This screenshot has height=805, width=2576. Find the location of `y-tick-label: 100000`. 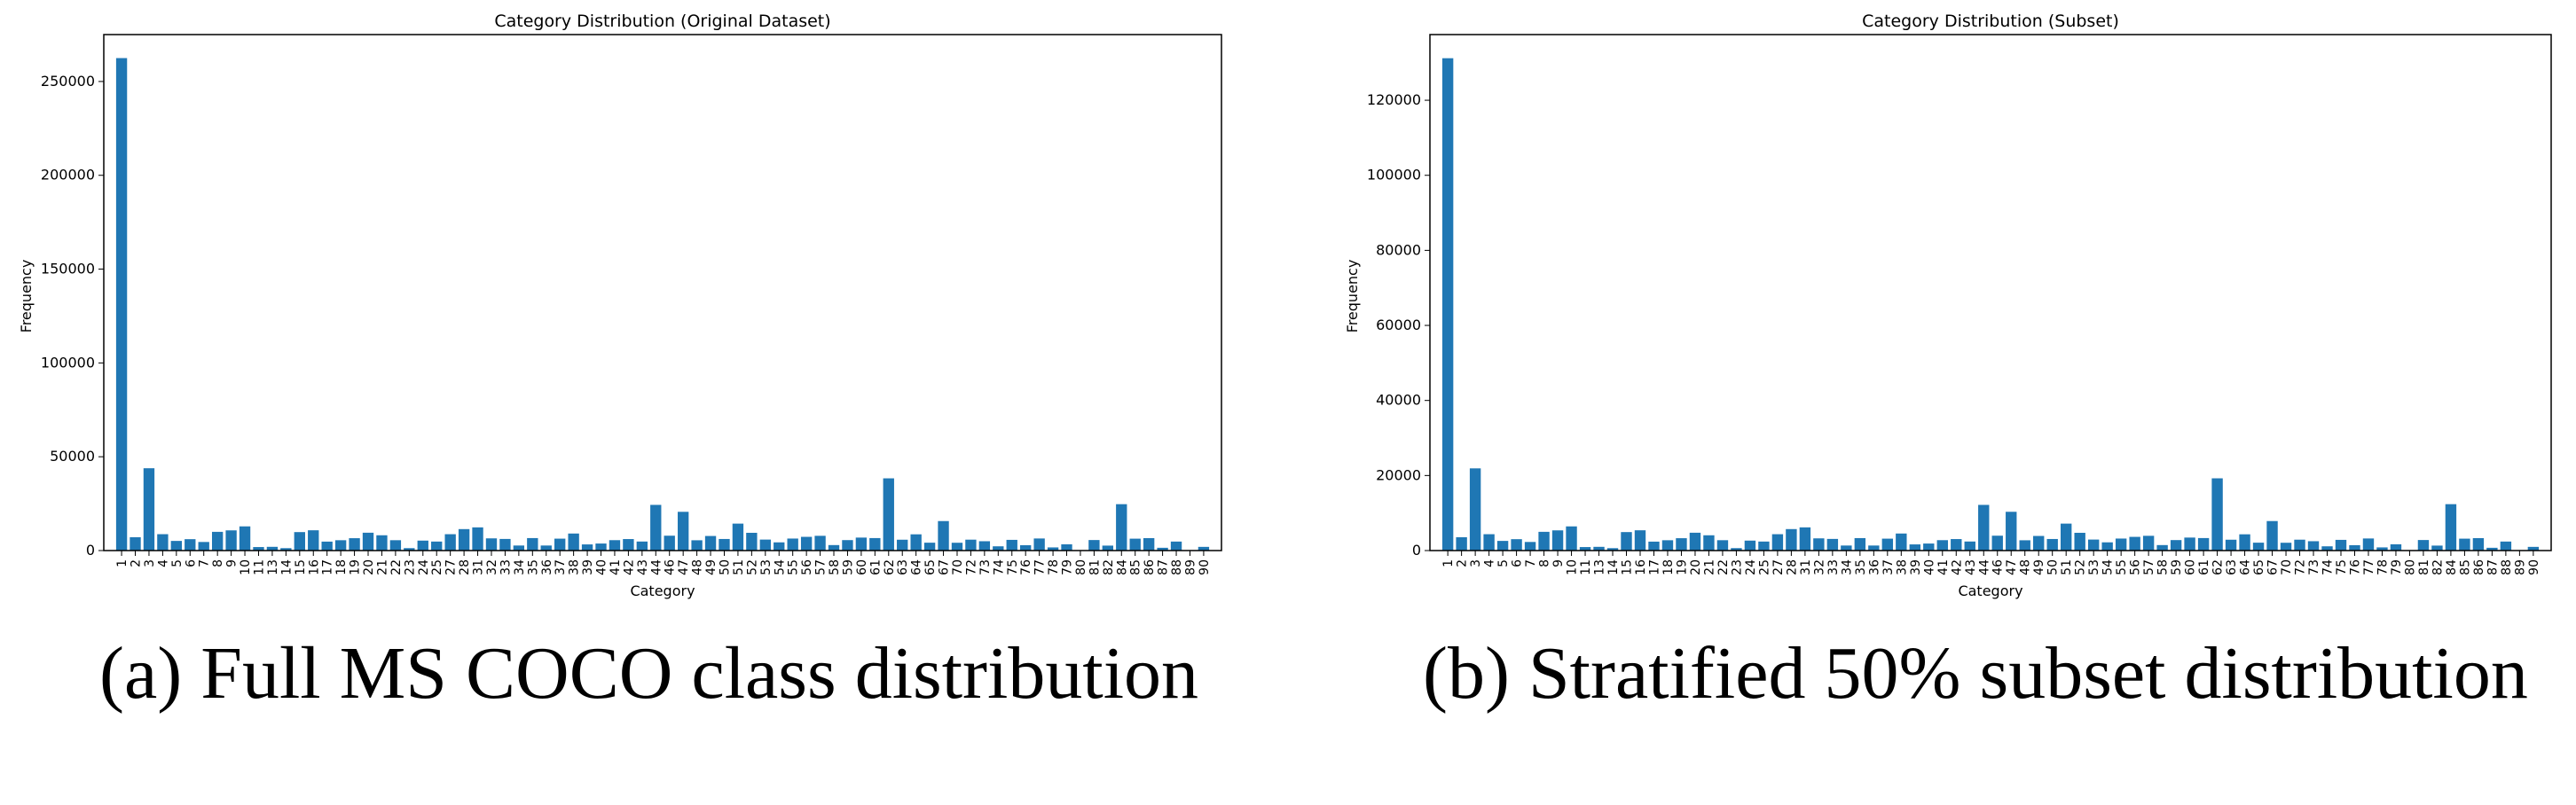

y-tick-label: 100000 is located at coordinates (68, 362).